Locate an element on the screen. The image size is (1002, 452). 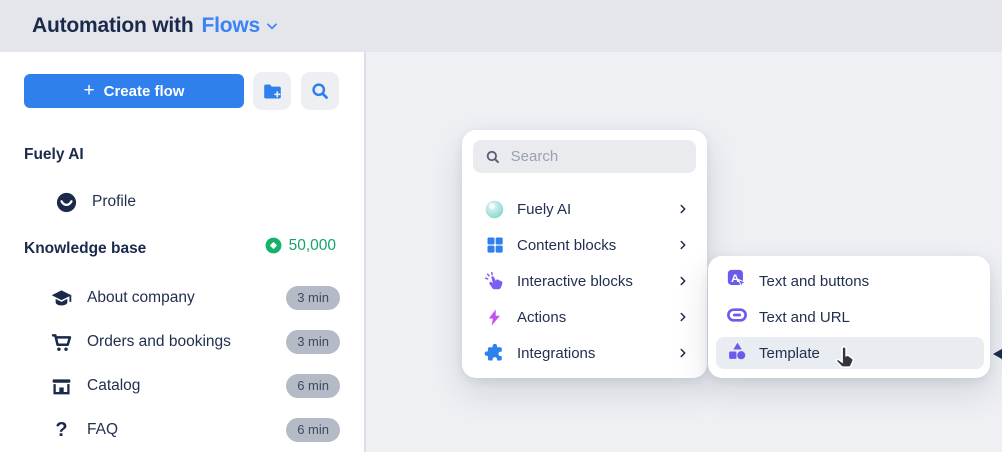
block-picker-popup: Fuely AI Content blocks is located at coordinates (584, 254).